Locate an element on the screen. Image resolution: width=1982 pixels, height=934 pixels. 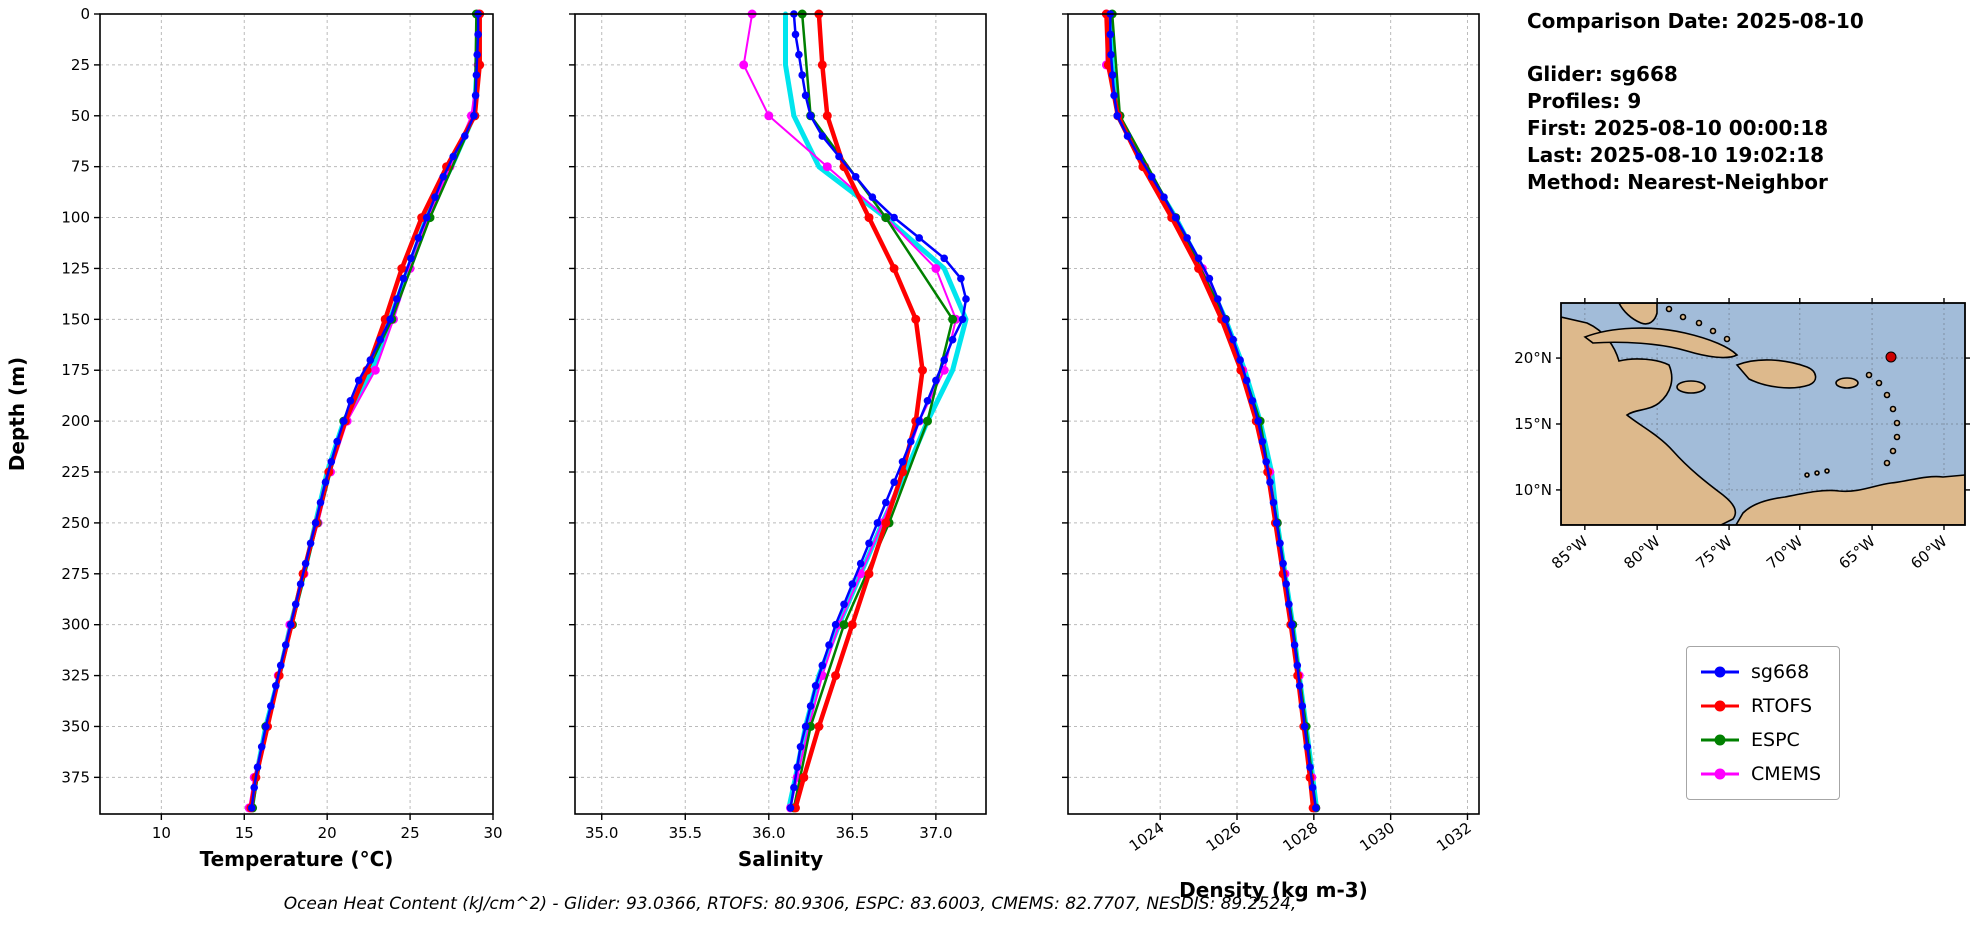
series-ESPC-markers is located at coordinates (364, 411).